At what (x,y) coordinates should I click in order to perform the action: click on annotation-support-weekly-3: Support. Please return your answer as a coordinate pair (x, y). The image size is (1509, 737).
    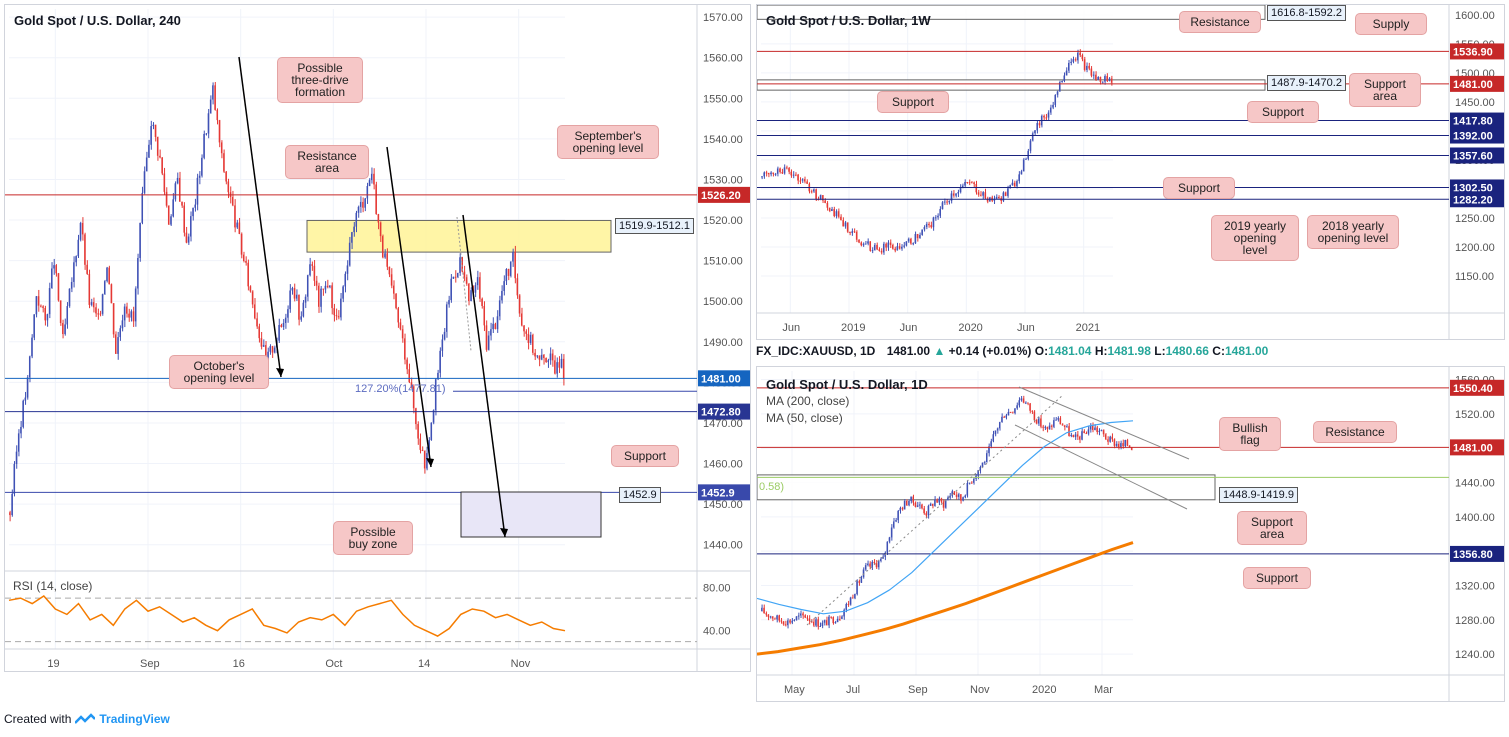
    Looking at the image, I should click on (1199, 188).